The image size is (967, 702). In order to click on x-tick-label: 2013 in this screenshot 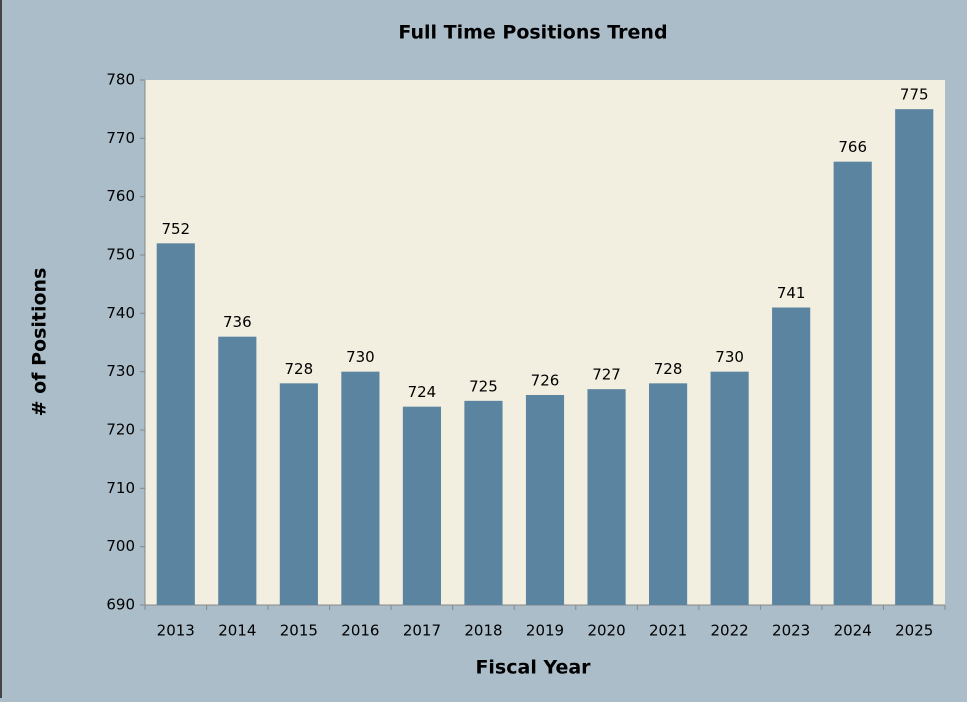, I will do `click(176, 631)`.